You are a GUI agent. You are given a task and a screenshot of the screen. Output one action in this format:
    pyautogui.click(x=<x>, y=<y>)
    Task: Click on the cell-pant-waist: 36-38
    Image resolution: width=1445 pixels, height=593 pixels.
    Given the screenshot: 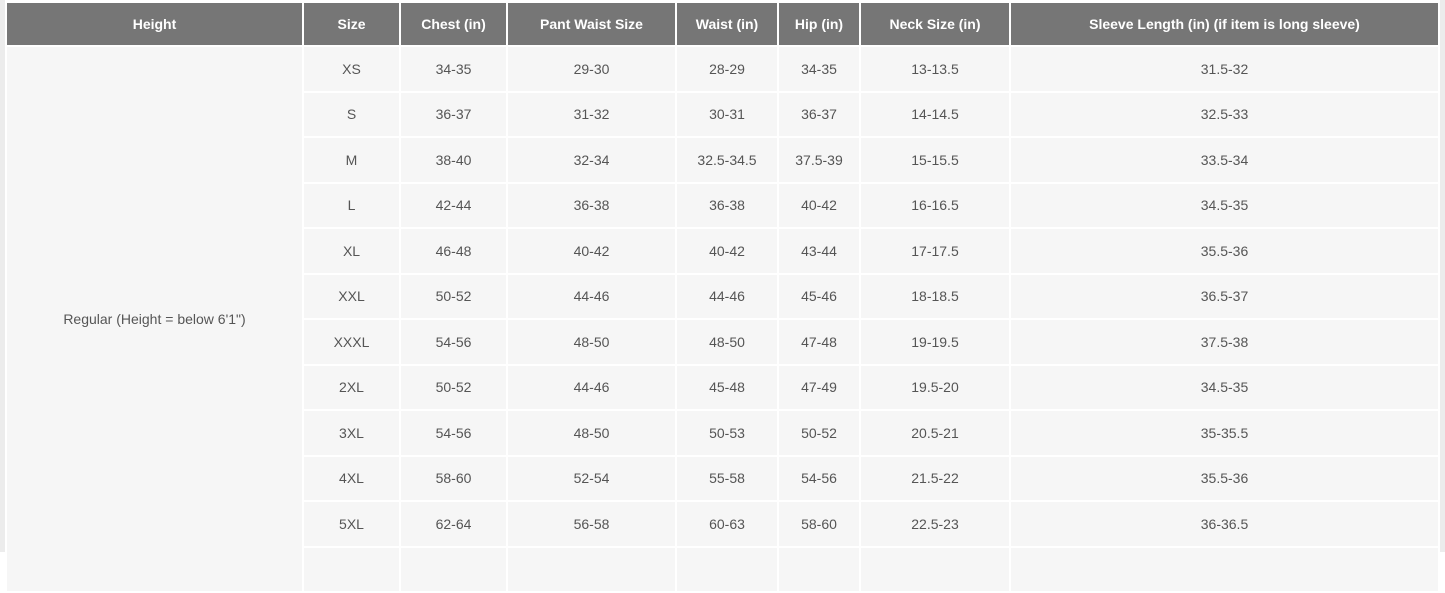 What is the action you would take?
    pyautogui.click(x=591, y=205)
    